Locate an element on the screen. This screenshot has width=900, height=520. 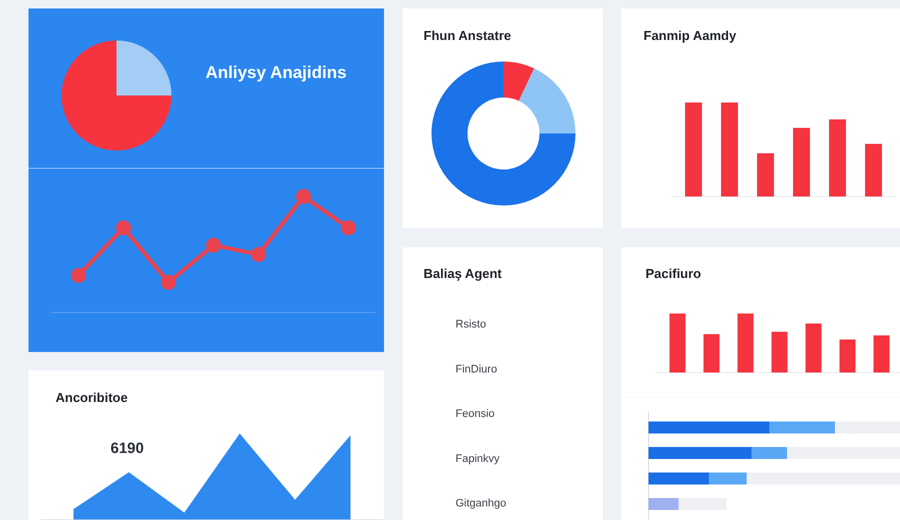
text: Fapinkvy is located at coordinates (478, 458).